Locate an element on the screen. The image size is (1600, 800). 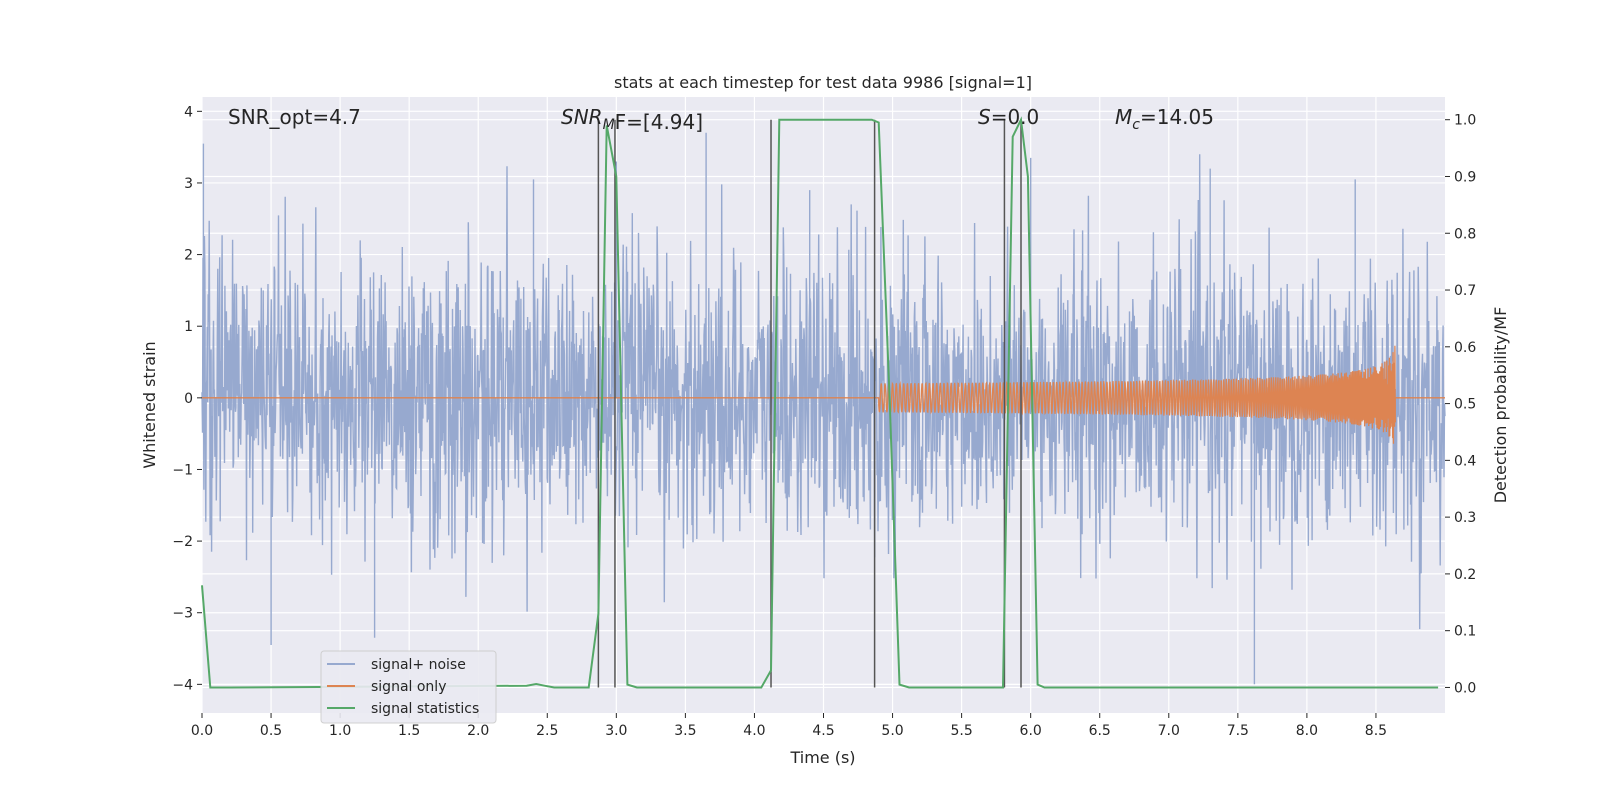
legend-label-noise: signal+ noise is located at coordinates (418, 665).